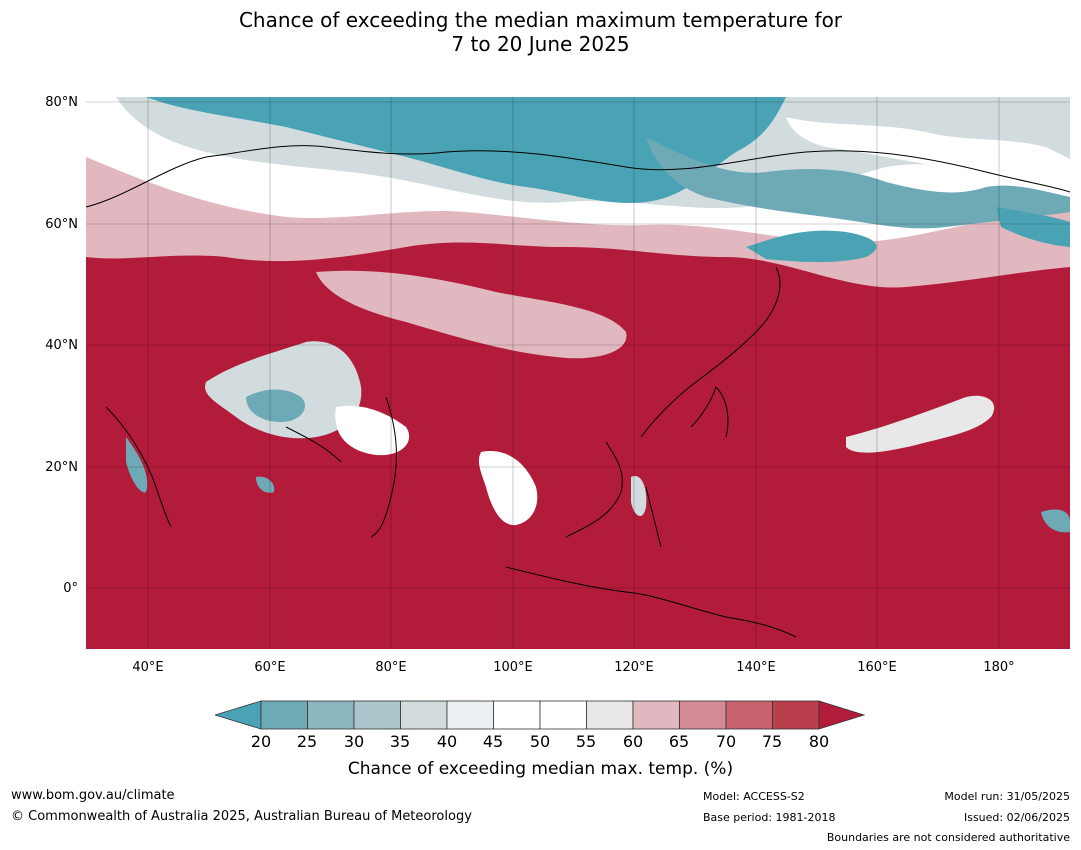  What do you see at coordinates (928, 148) in the screenshot?
I see `zone-siberia-white` at bounding box center [928, 148].